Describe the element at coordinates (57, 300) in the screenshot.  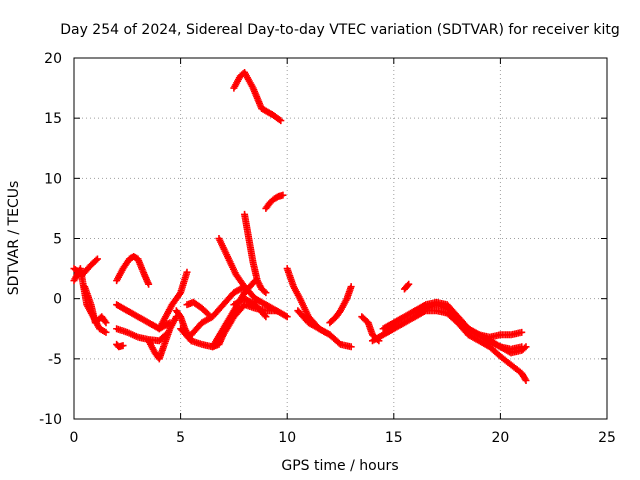
I see `y-tick-label: 0` at that location.